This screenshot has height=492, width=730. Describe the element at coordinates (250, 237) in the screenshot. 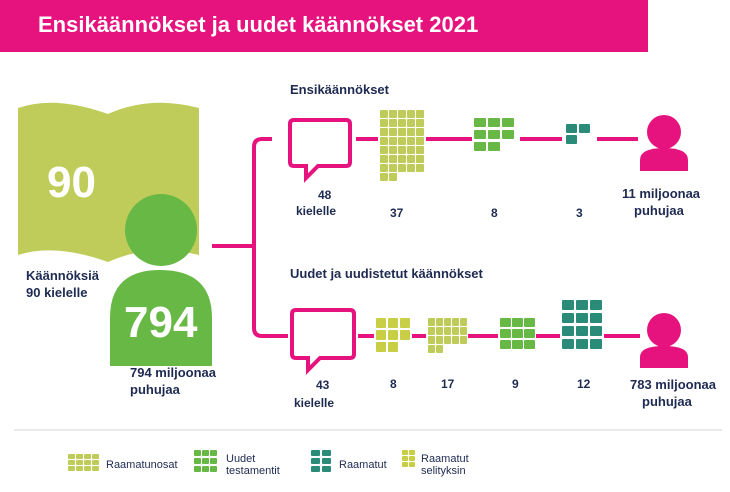

I see `bracket-connector` at that location.